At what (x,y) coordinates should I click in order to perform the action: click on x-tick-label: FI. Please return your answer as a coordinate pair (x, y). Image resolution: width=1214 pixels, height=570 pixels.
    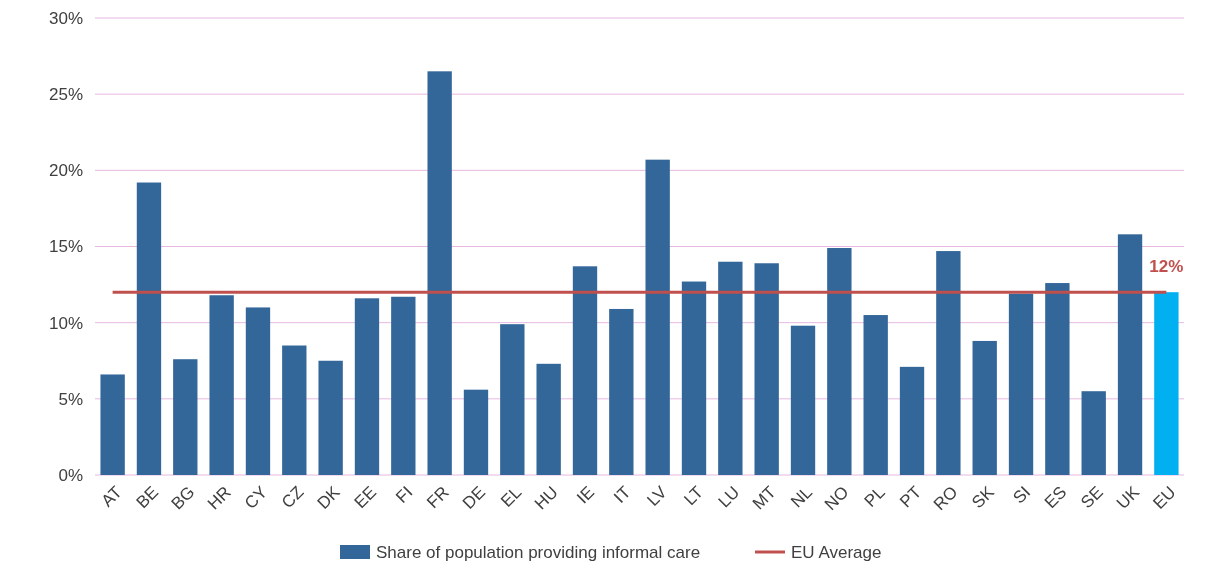
    Looking at the image, I should click on (404, 494).